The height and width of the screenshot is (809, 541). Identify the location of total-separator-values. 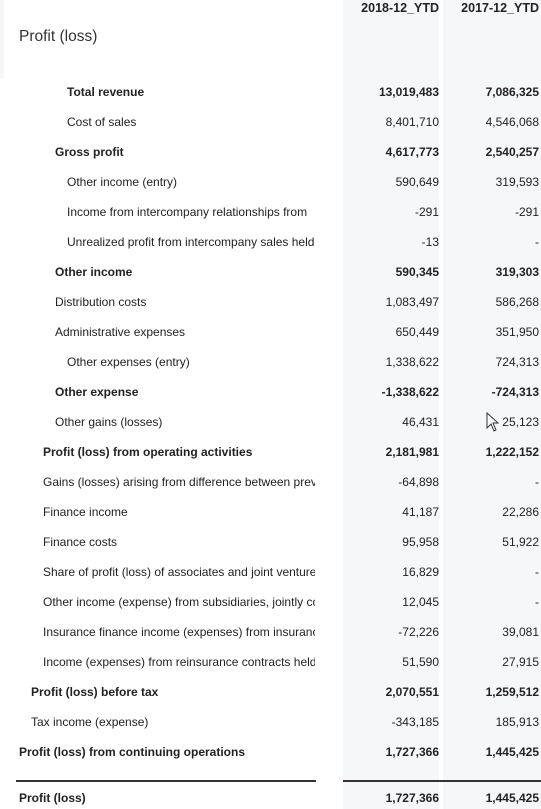
(442, 781).